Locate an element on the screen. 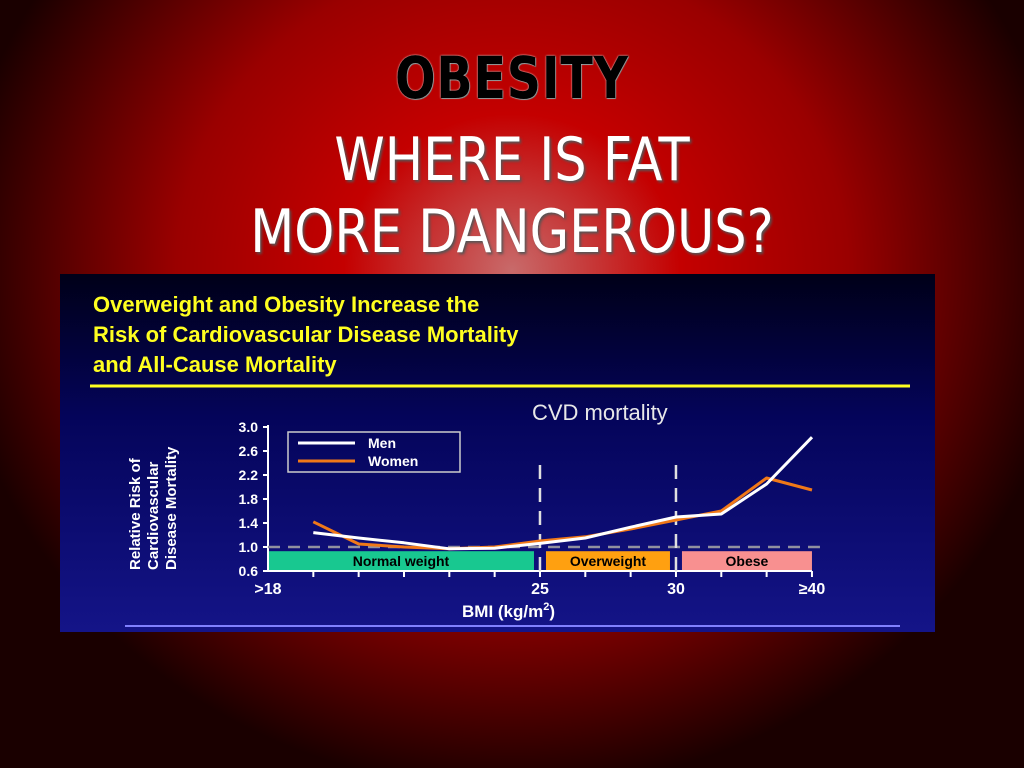 This screenshot has height=768, width=1024. x-tick-label: 30 is located at coordinates (676, 589).